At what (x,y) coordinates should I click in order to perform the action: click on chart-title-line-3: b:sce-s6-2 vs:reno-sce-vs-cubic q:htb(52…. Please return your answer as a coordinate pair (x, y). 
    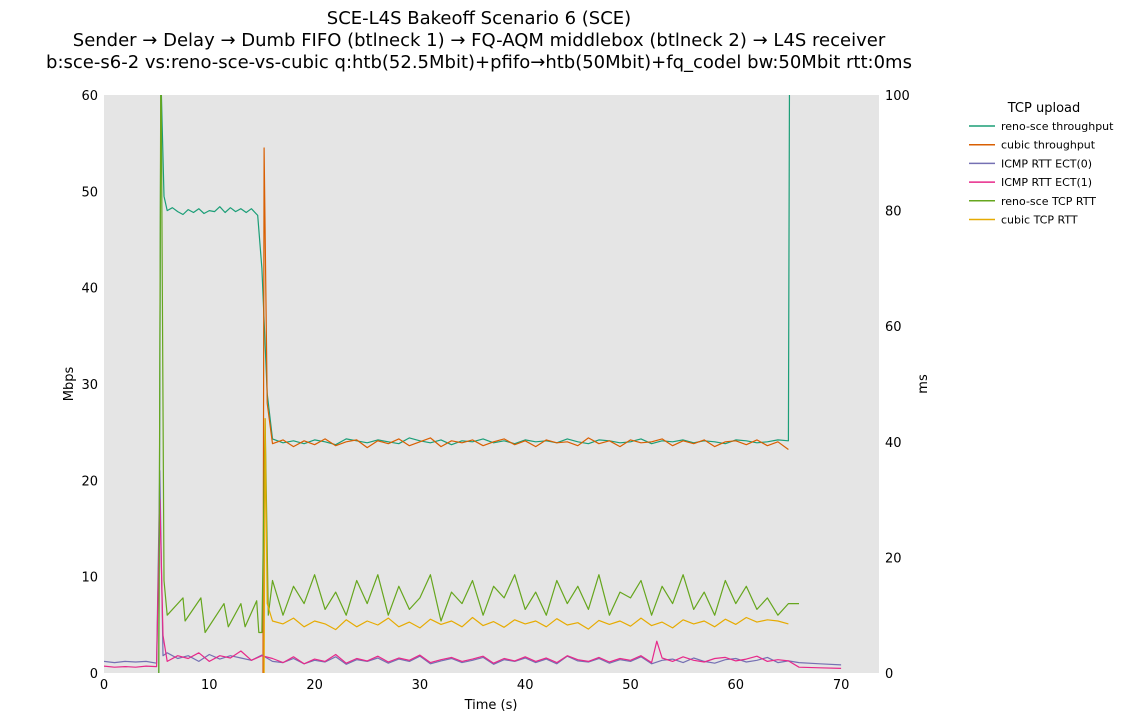
    Looking at the image, I should click on (479, 62).